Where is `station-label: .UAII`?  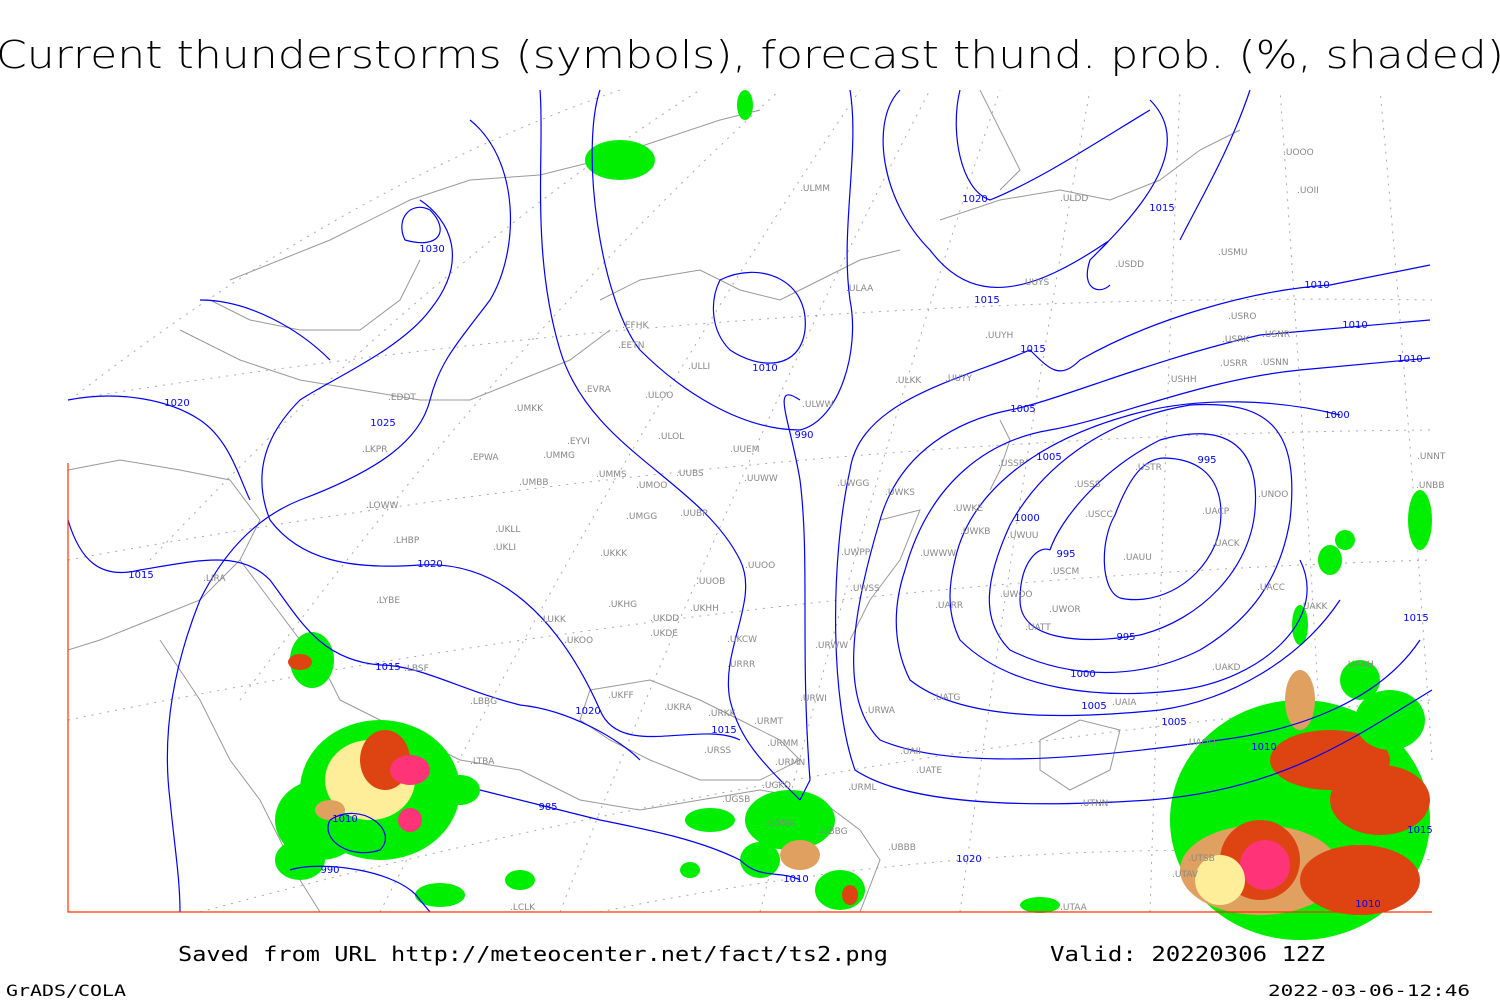
station-label: .UAII is located at coordinates (910, 752).